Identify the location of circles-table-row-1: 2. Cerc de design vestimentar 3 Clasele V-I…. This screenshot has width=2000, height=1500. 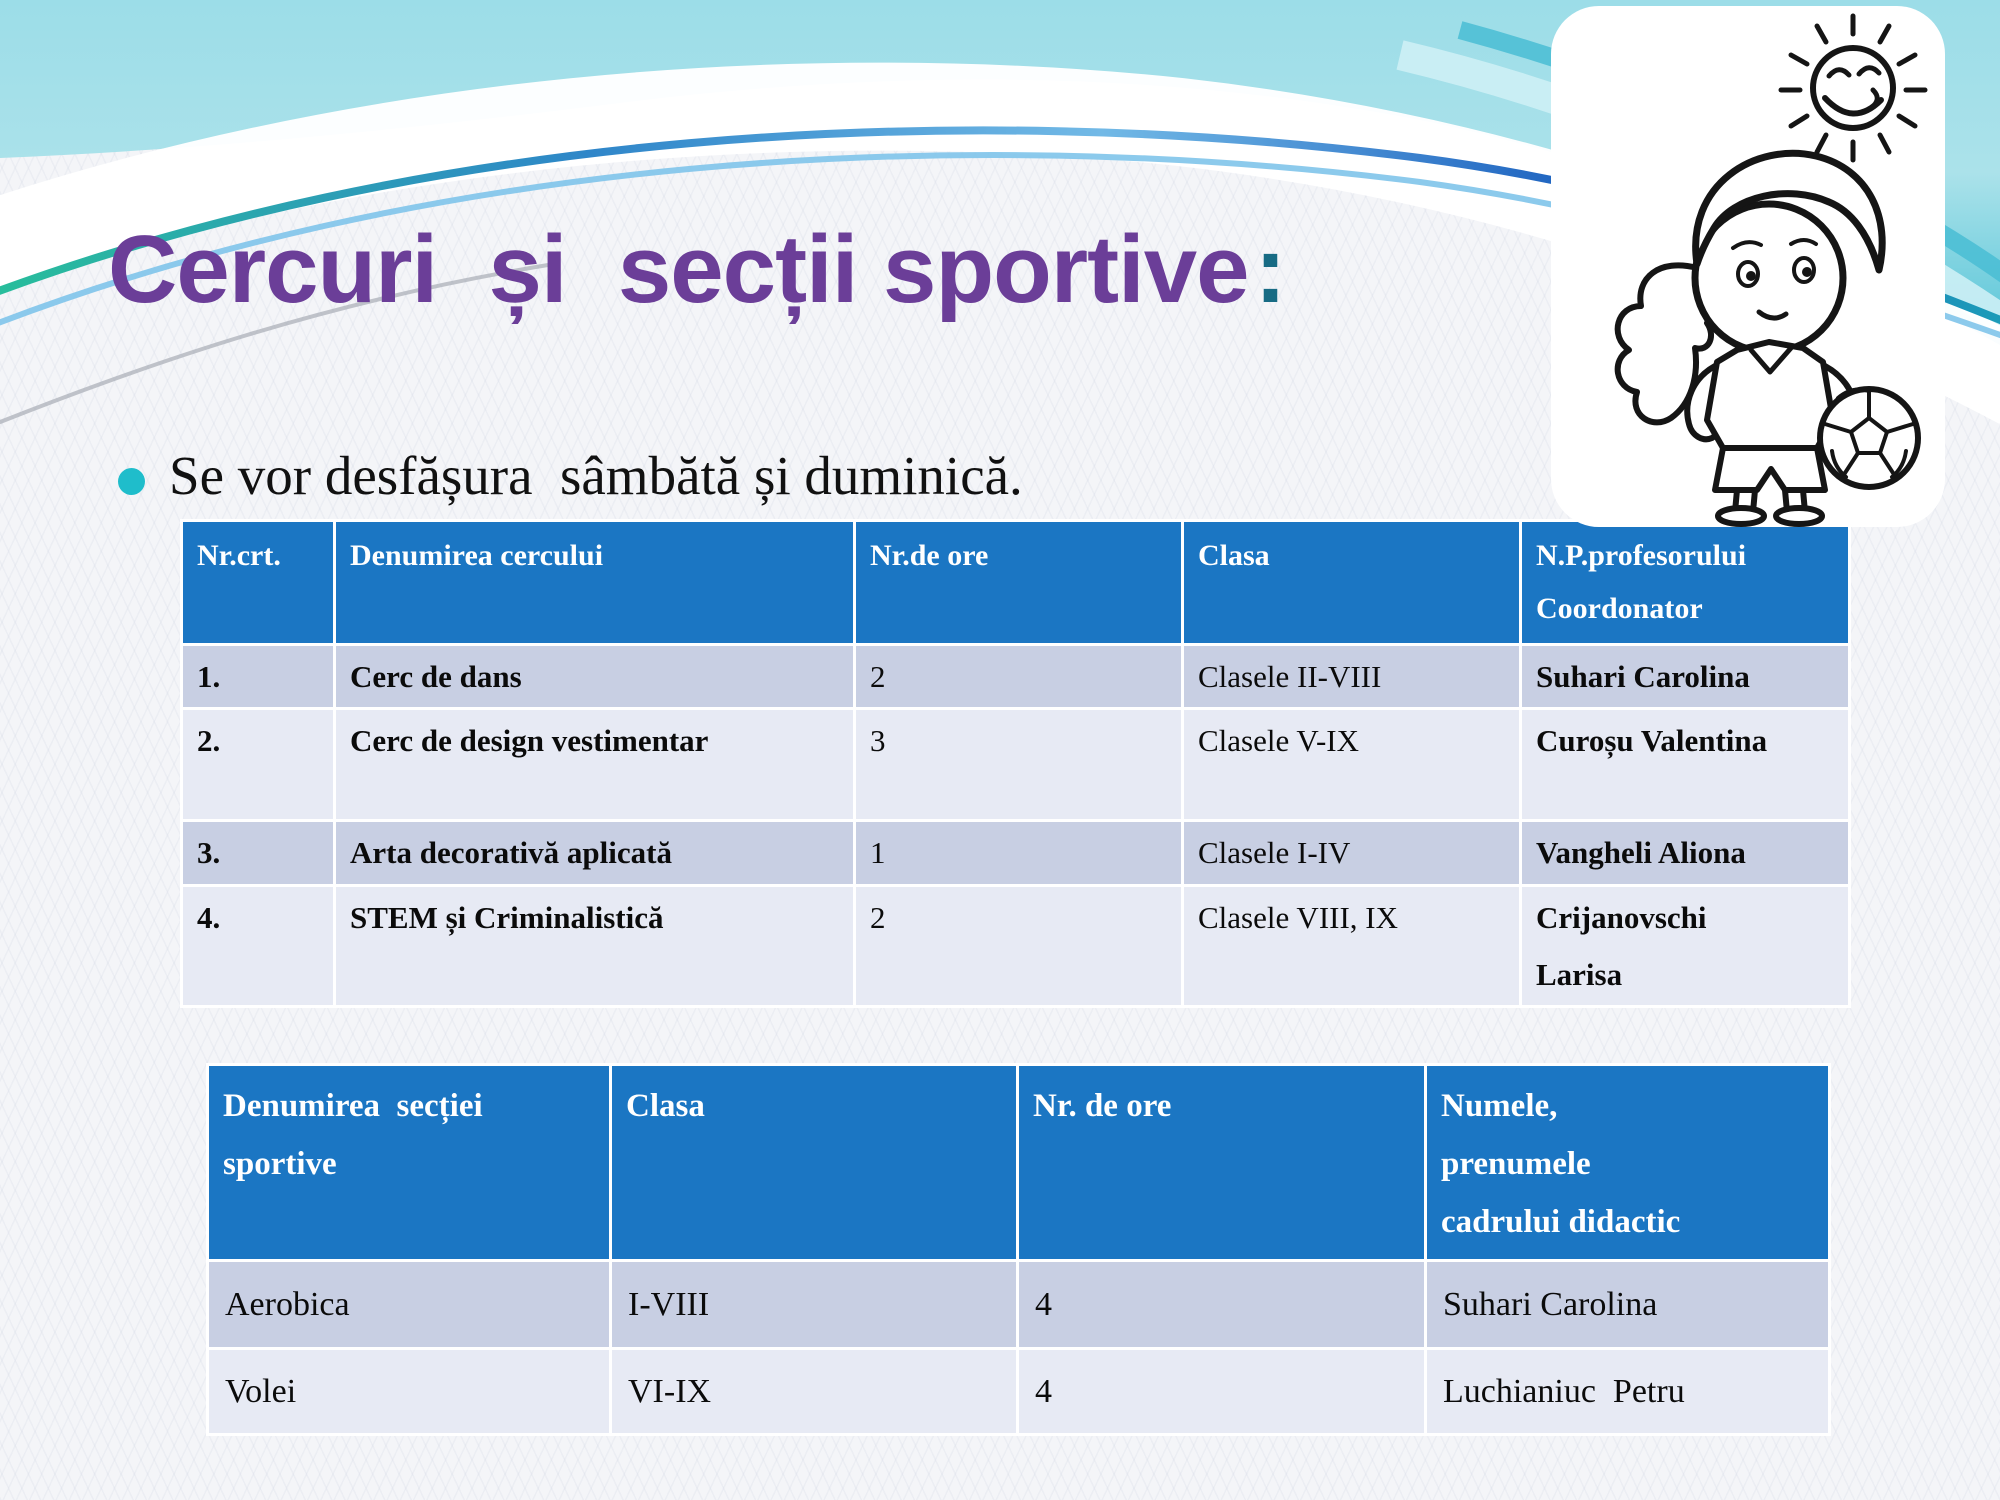
(1015, 765).